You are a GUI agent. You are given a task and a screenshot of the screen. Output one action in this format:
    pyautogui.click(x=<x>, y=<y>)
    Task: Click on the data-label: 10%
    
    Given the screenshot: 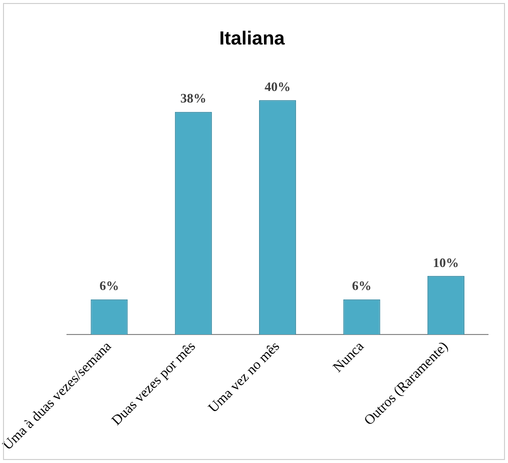 What is the action you would take?
    pyautogui.click(x=445, y=262)
    